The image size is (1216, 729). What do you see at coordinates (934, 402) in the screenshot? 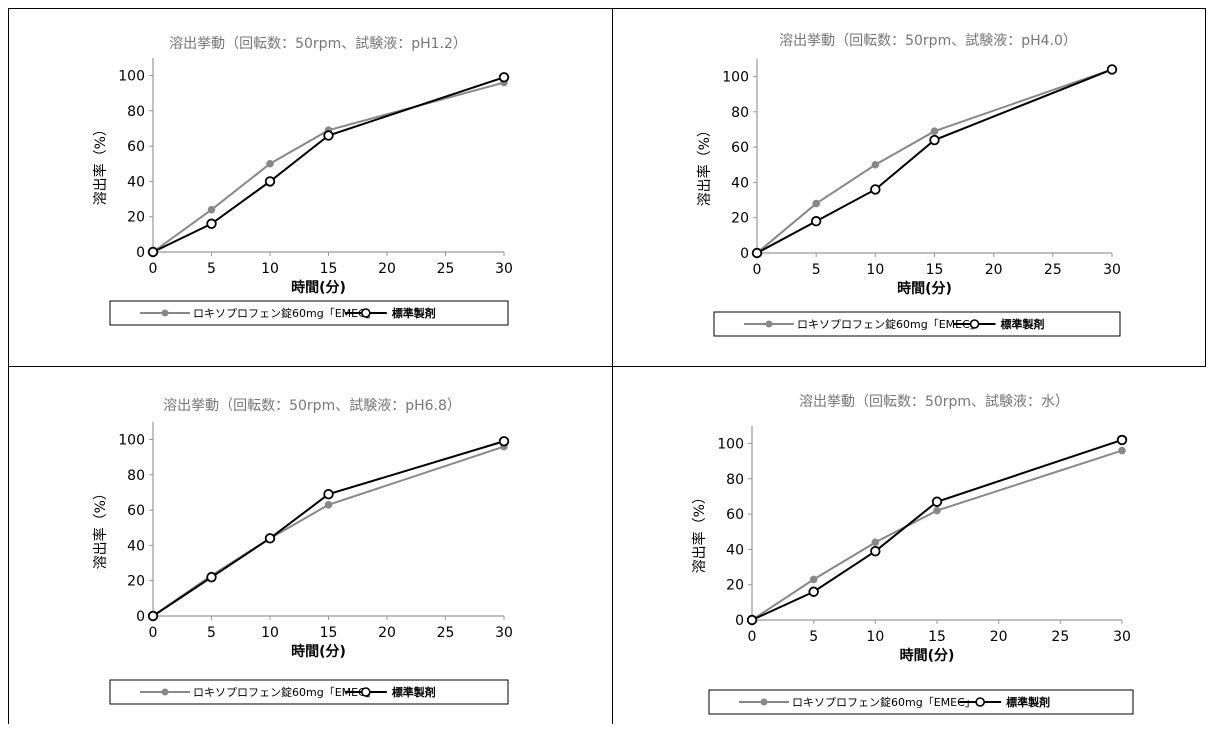
I see `chart-title: 溶出挙動（回転数：50rpm、試験液：水）` at bounding box center [934, 402].